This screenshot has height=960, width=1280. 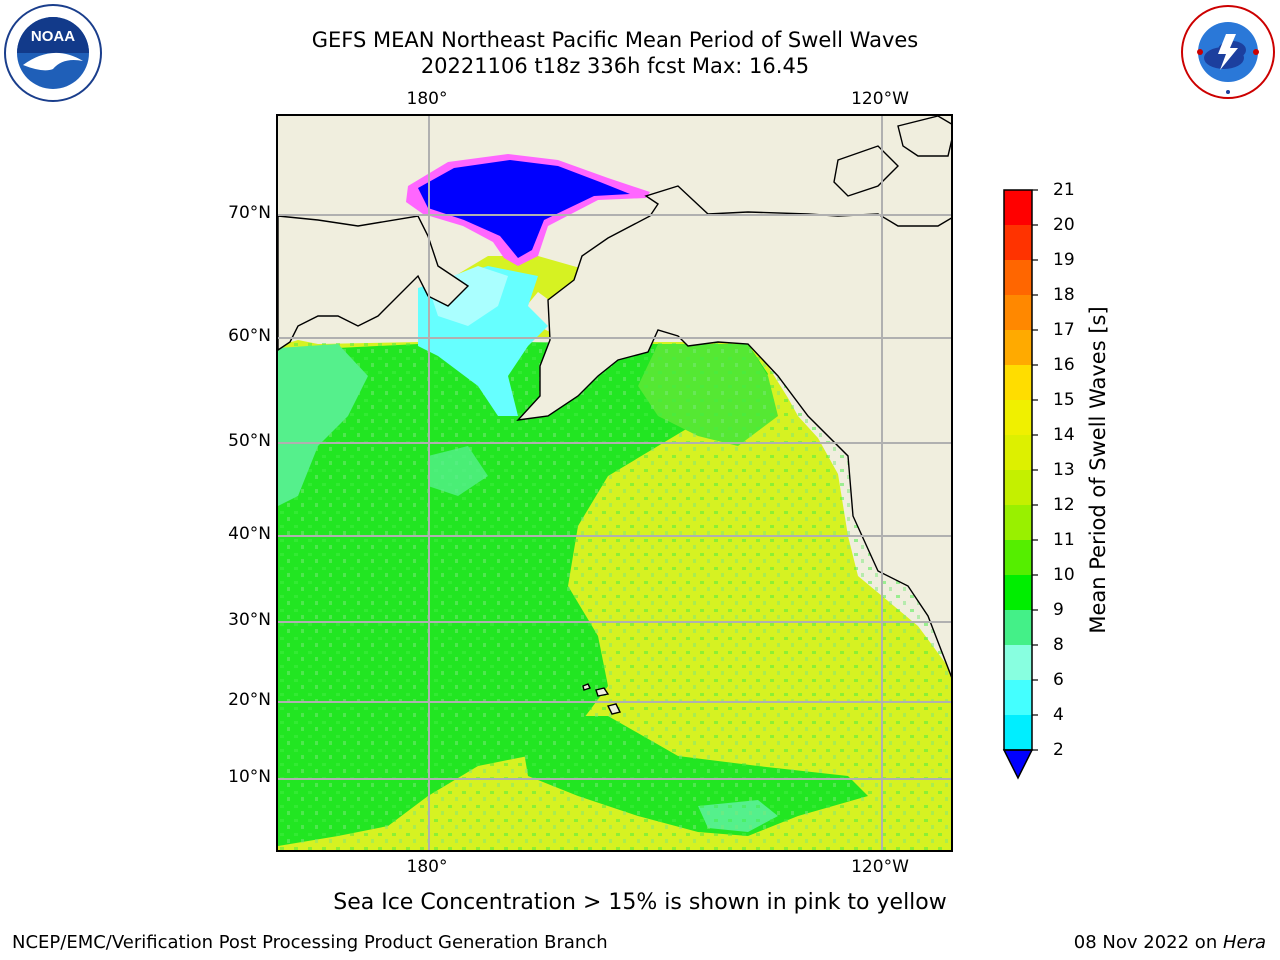 I want to click on colorbar-label: 16, so click(x=1064, y=365).